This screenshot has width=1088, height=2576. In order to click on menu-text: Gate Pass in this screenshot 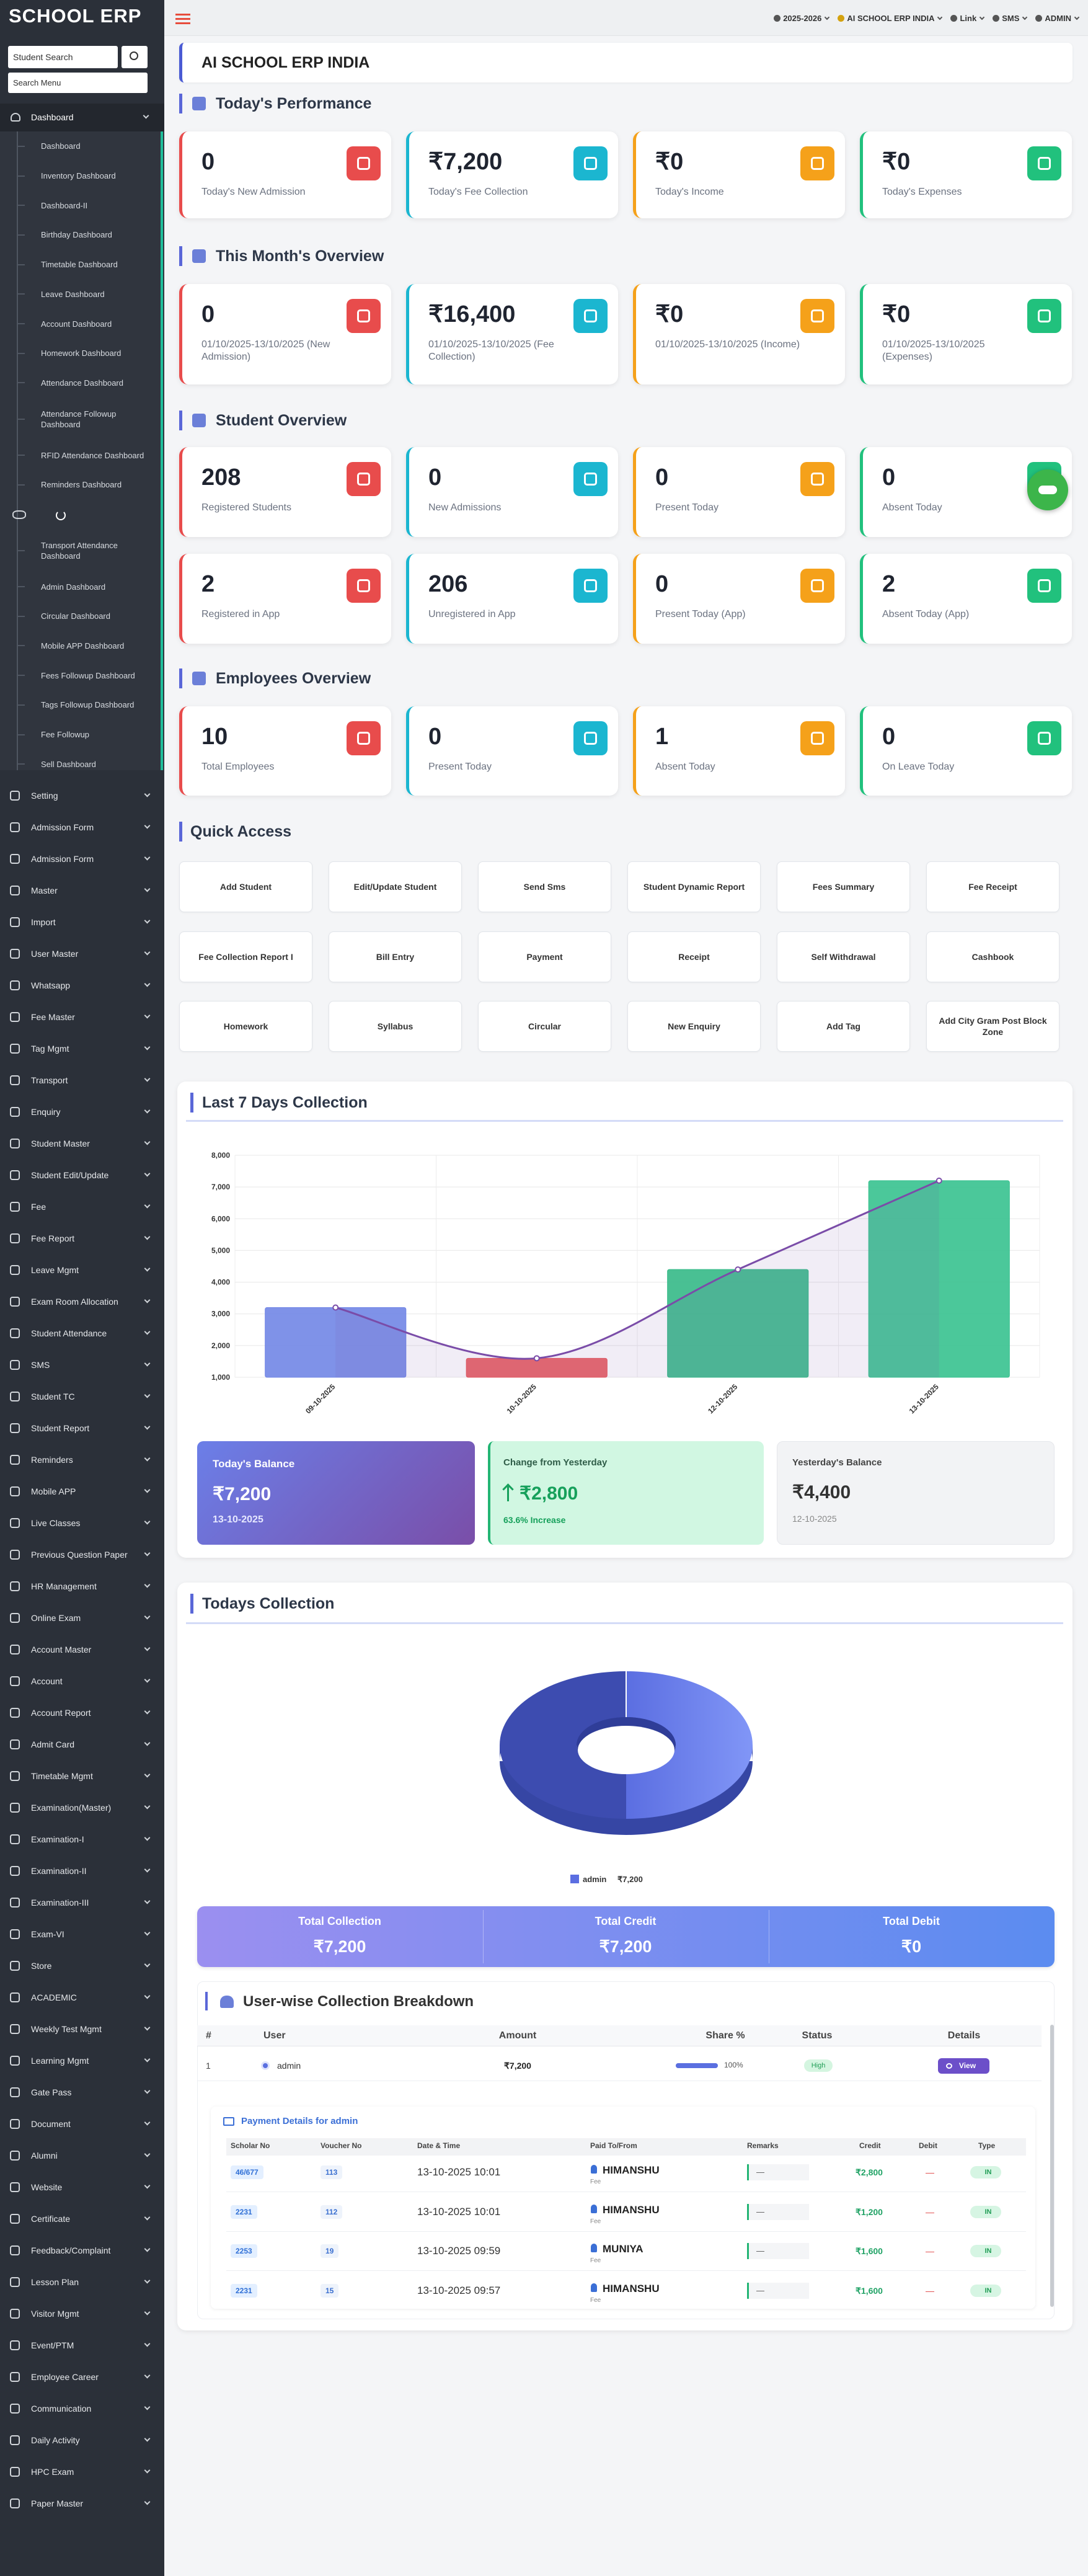, I will do `click(51, 2092)`.